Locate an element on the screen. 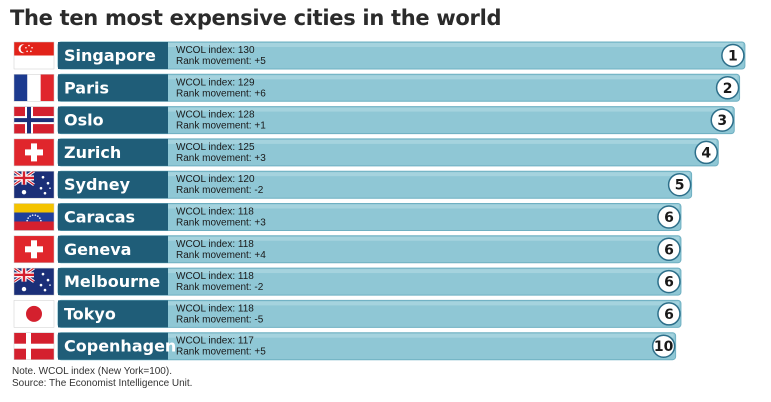  rank-movement-label: Rank movement: +4 is located at coordinates (221, 255).